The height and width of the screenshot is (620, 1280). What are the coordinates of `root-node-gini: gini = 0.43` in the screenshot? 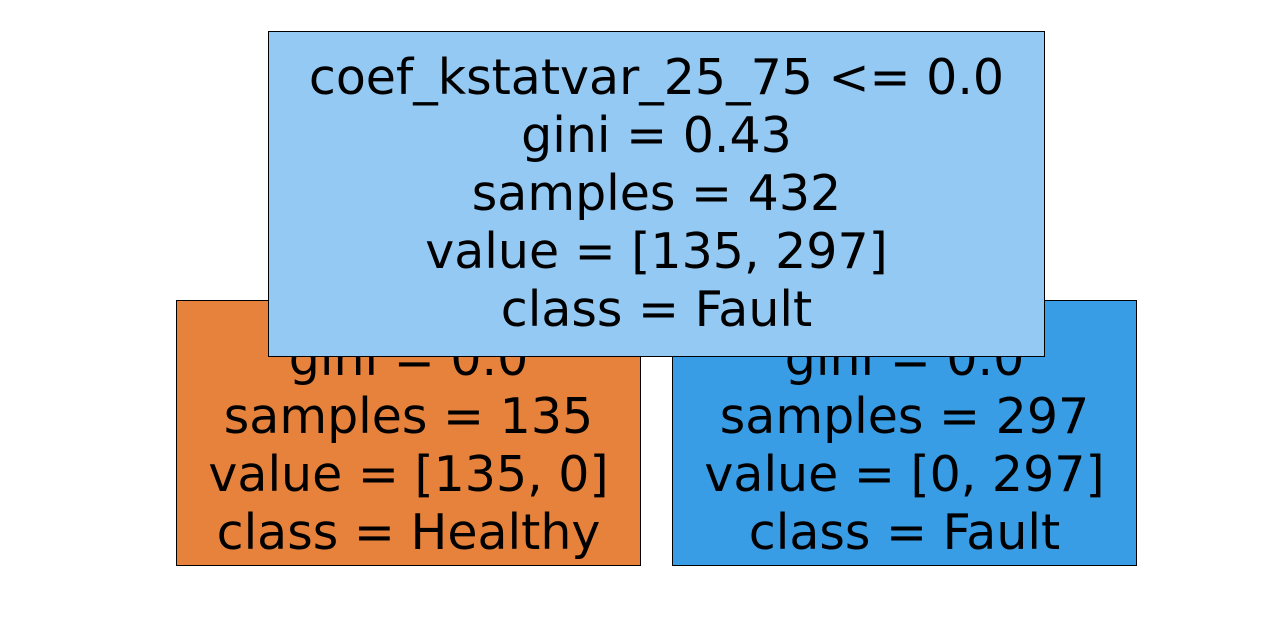 It's located at (656, 135).